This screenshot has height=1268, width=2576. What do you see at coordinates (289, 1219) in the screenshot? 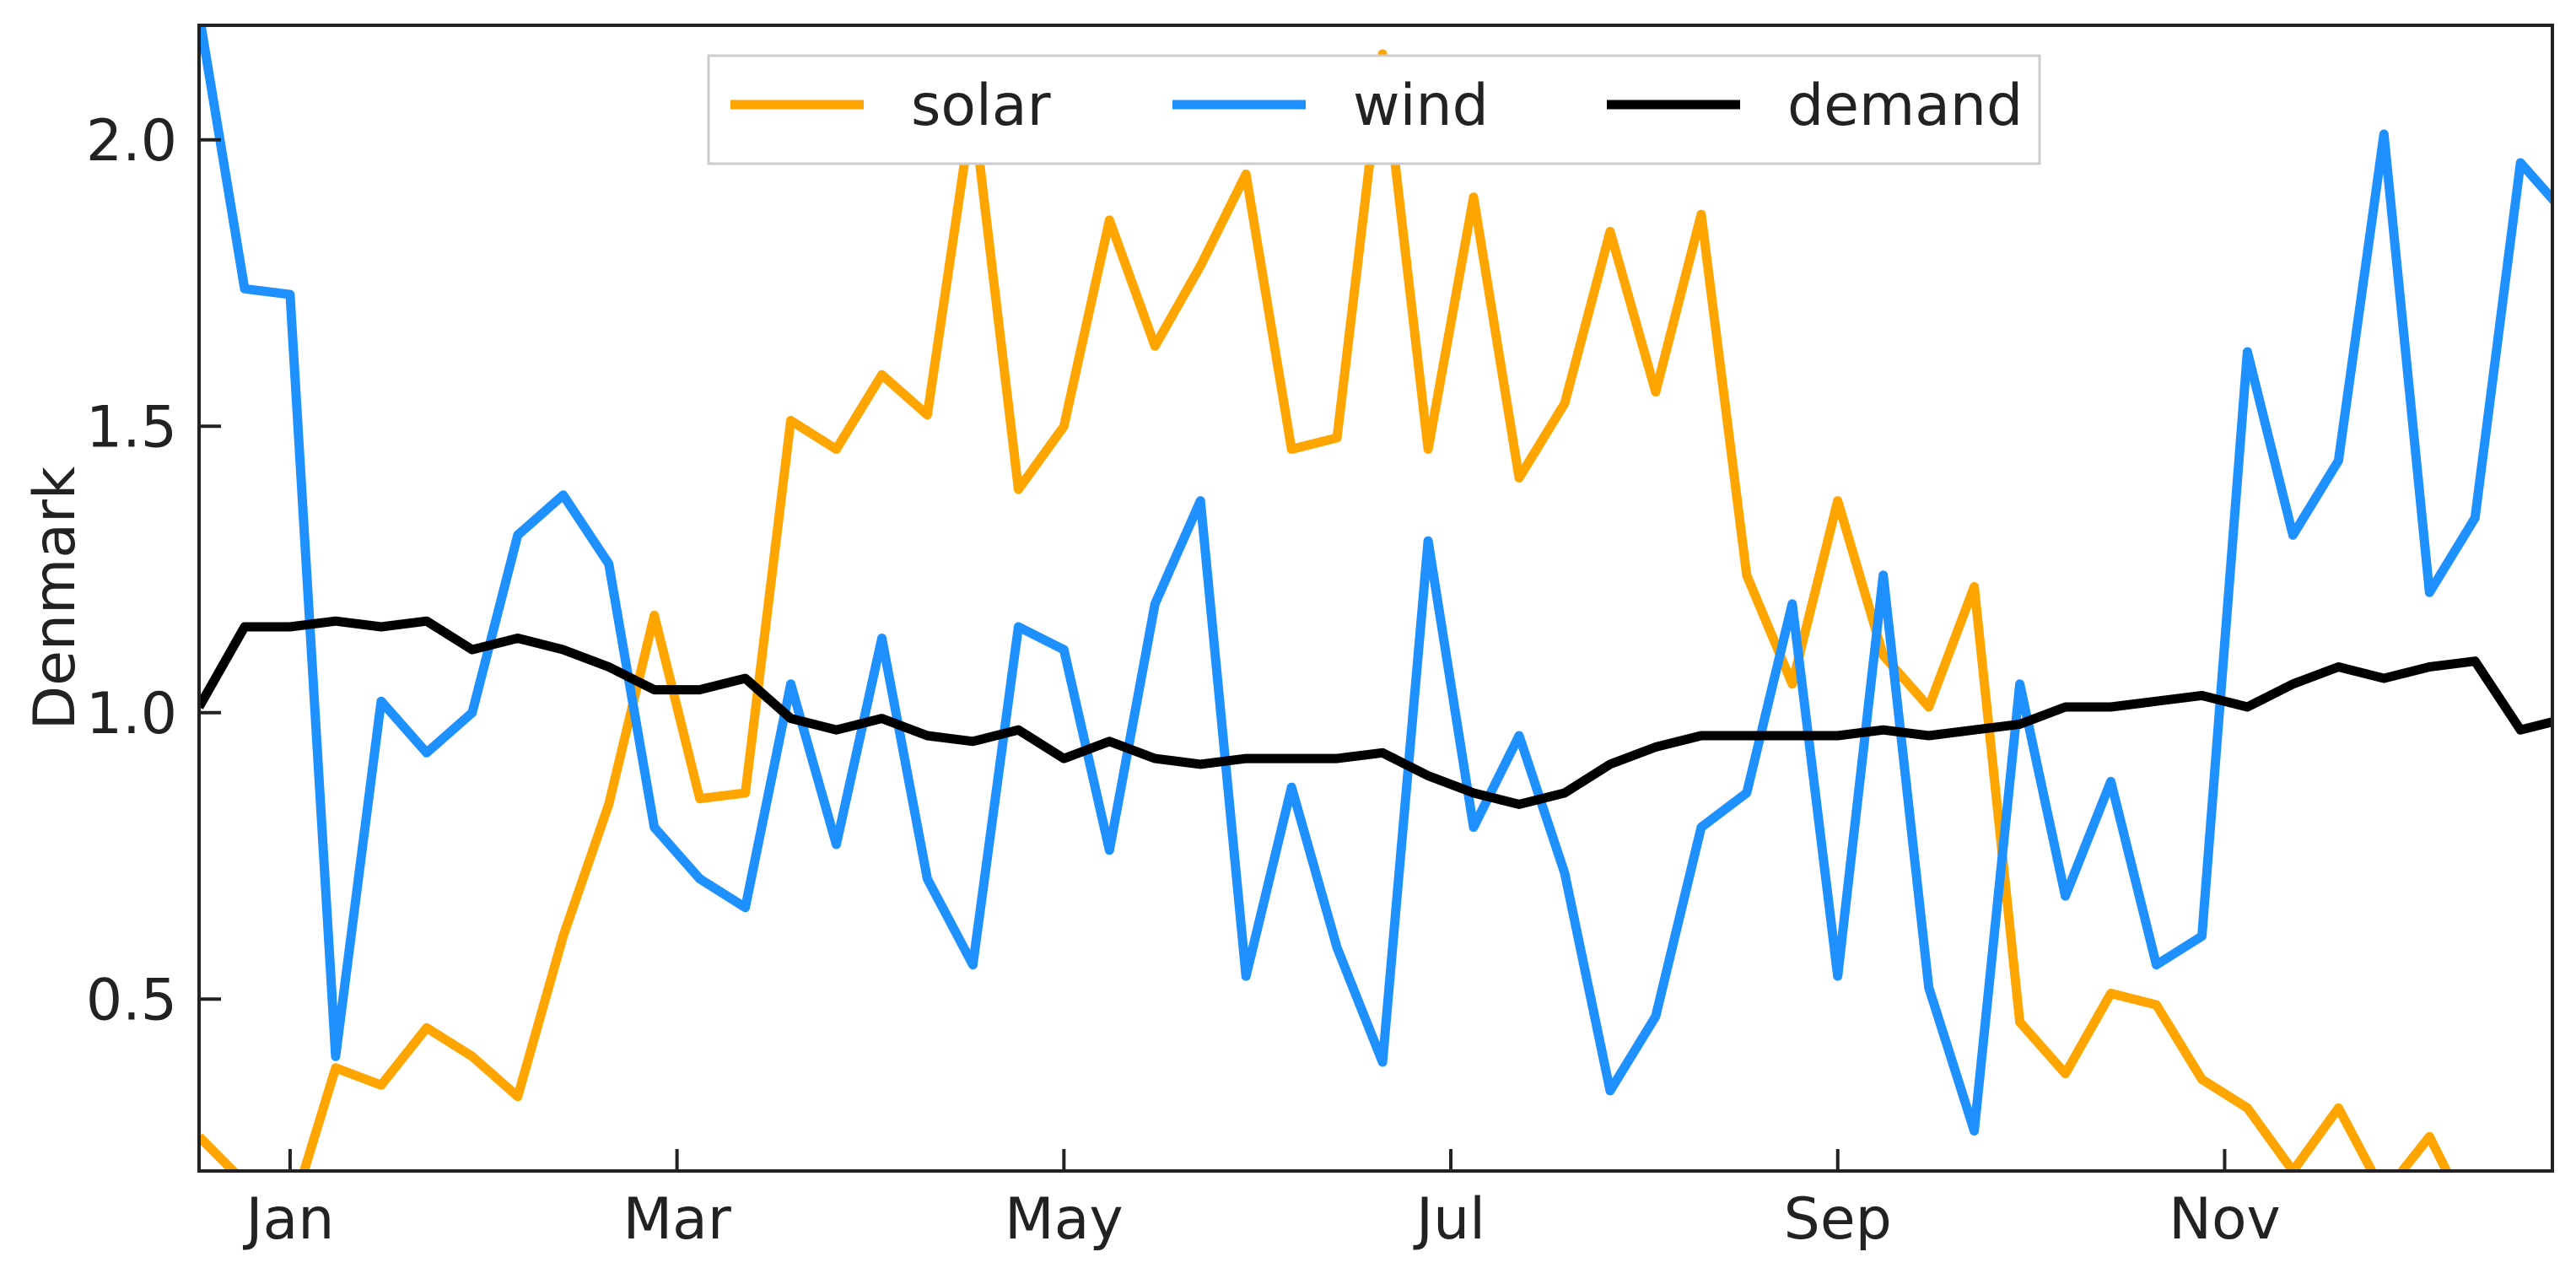
I see `x-tick-label: Jan` at bounding box center [289, 1219].